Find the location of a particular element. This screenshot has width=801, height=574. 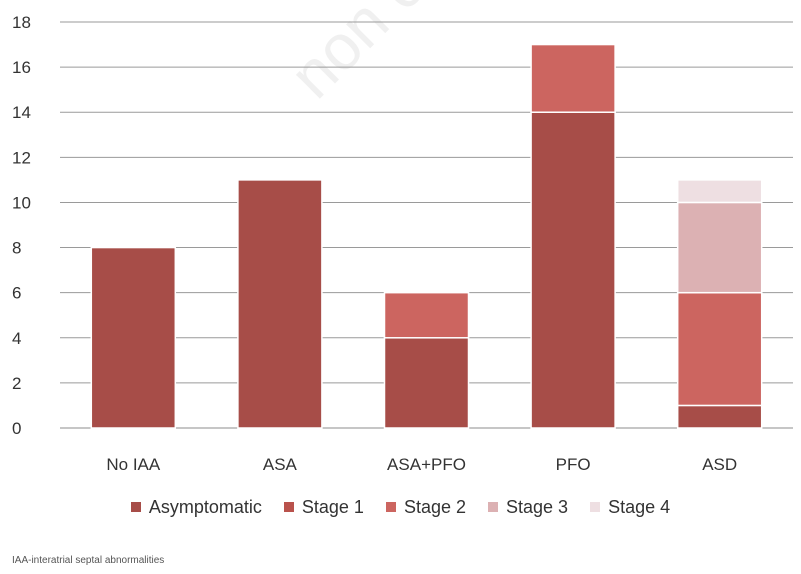

y-tick-label: 2 is located at coordinates (16, 383).